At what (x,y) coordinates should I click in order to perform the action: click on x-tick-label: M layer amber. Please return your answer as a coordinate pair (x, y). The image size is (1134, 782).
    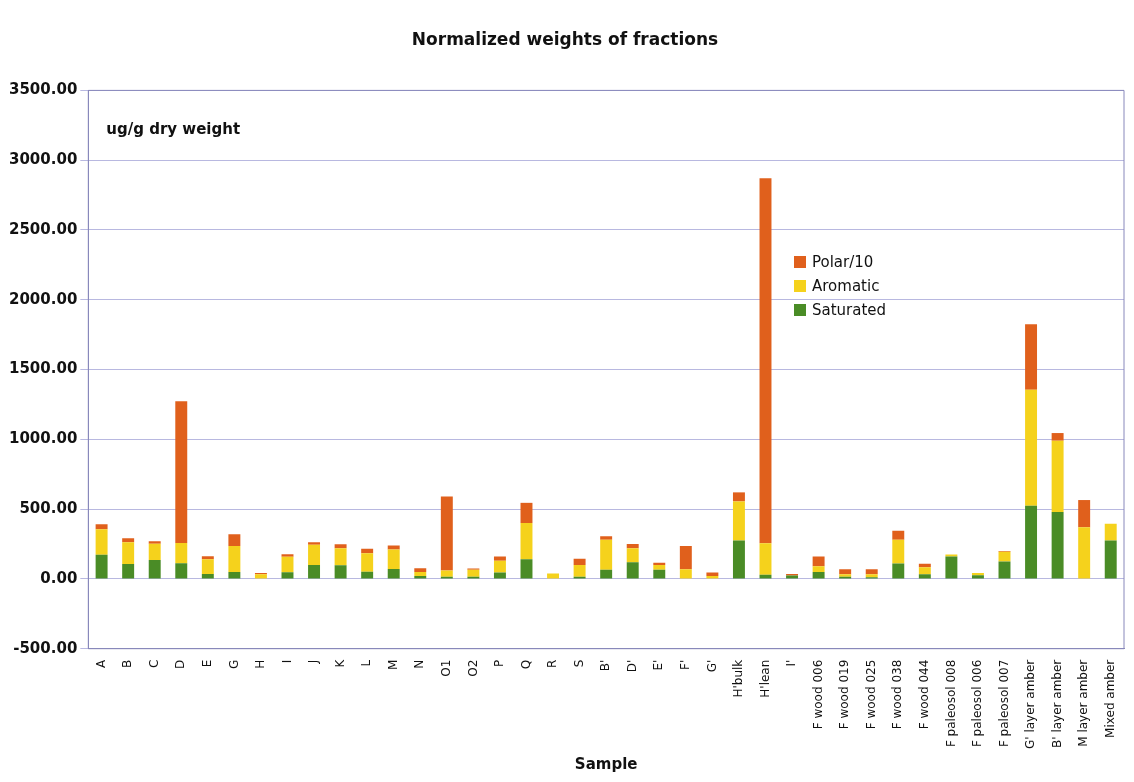
    Looking at the image, I should click on (1083, 703).